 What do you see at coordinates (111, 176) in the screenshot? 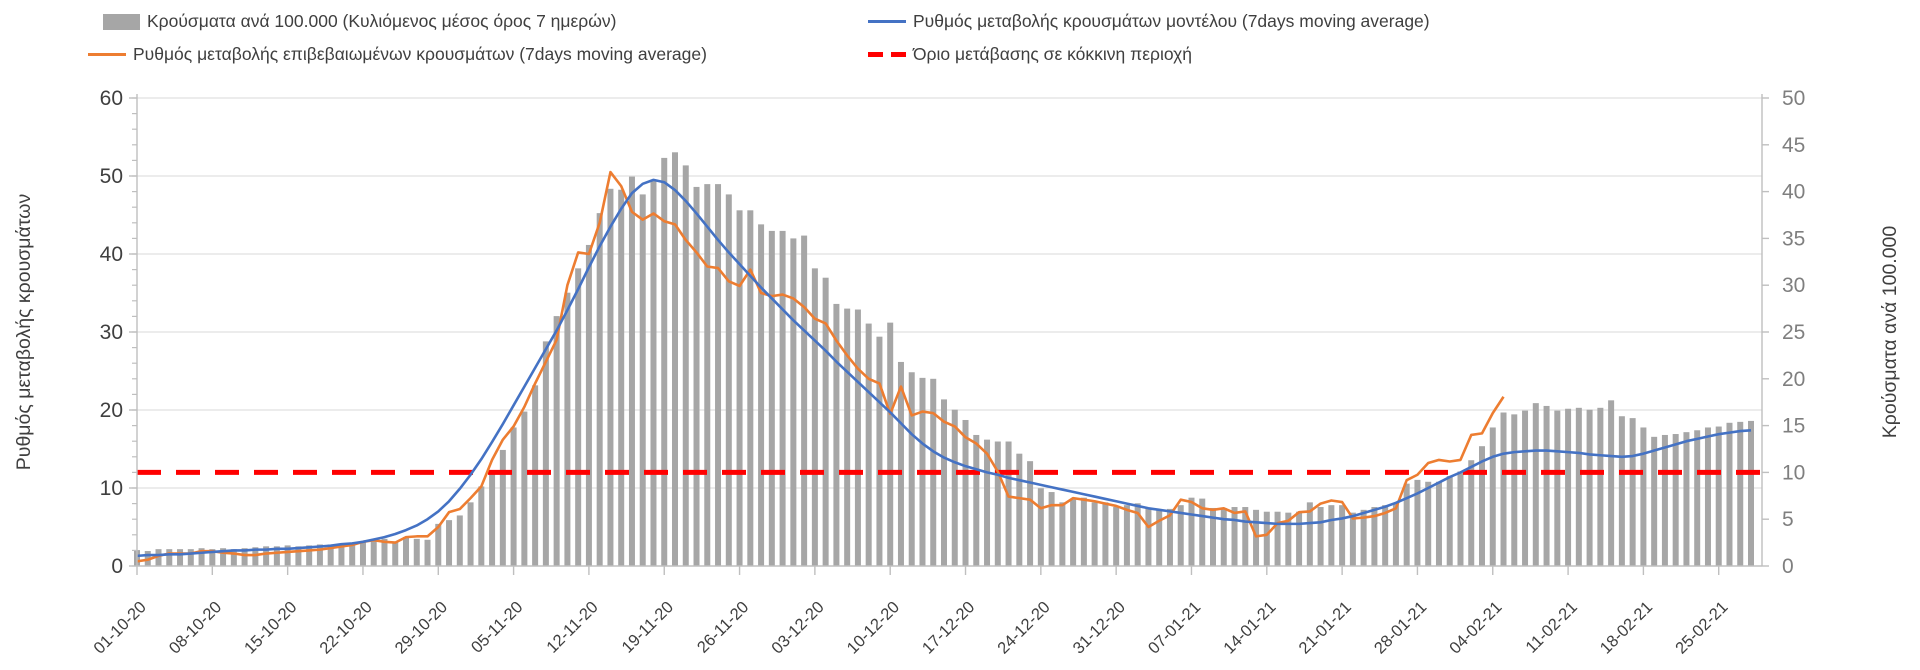
I see `left-axis-tick-label: 50` at bounding box center [111, 176].